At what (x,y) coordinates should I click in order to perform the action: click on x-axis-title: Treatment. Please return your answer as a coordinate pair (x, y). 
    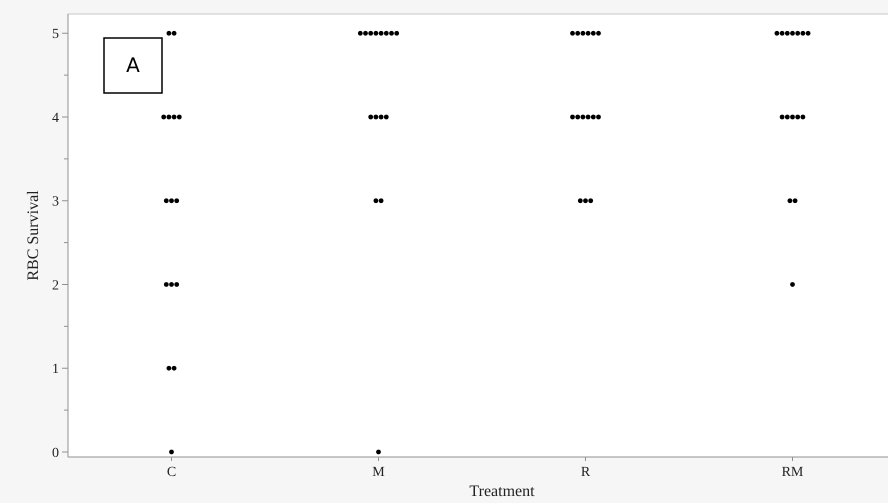
    Looking at the image, I should click on (502, 491).